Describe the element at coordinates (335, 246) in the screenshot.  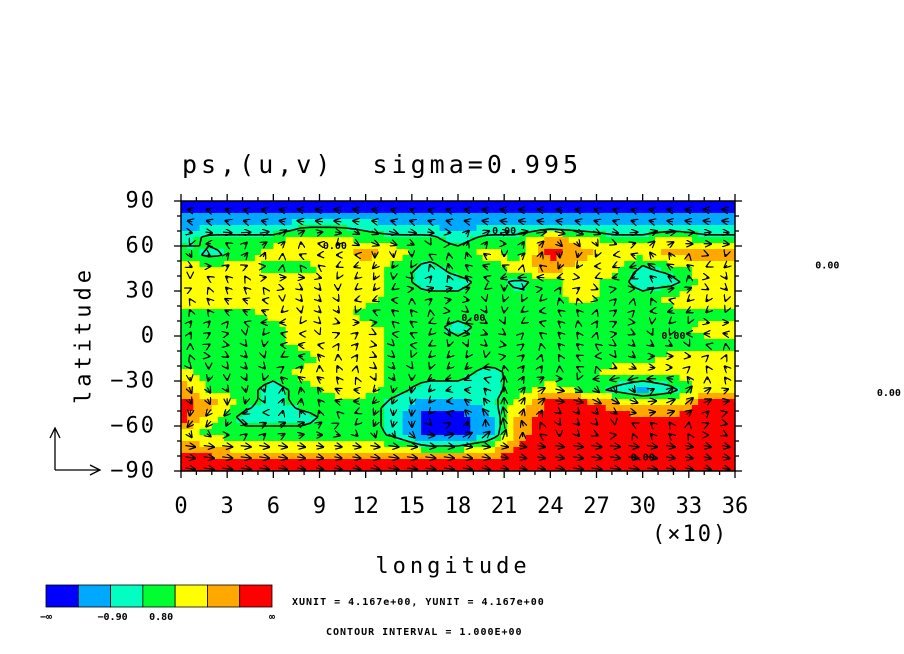
I see `contour-label: 0.00` at that location.